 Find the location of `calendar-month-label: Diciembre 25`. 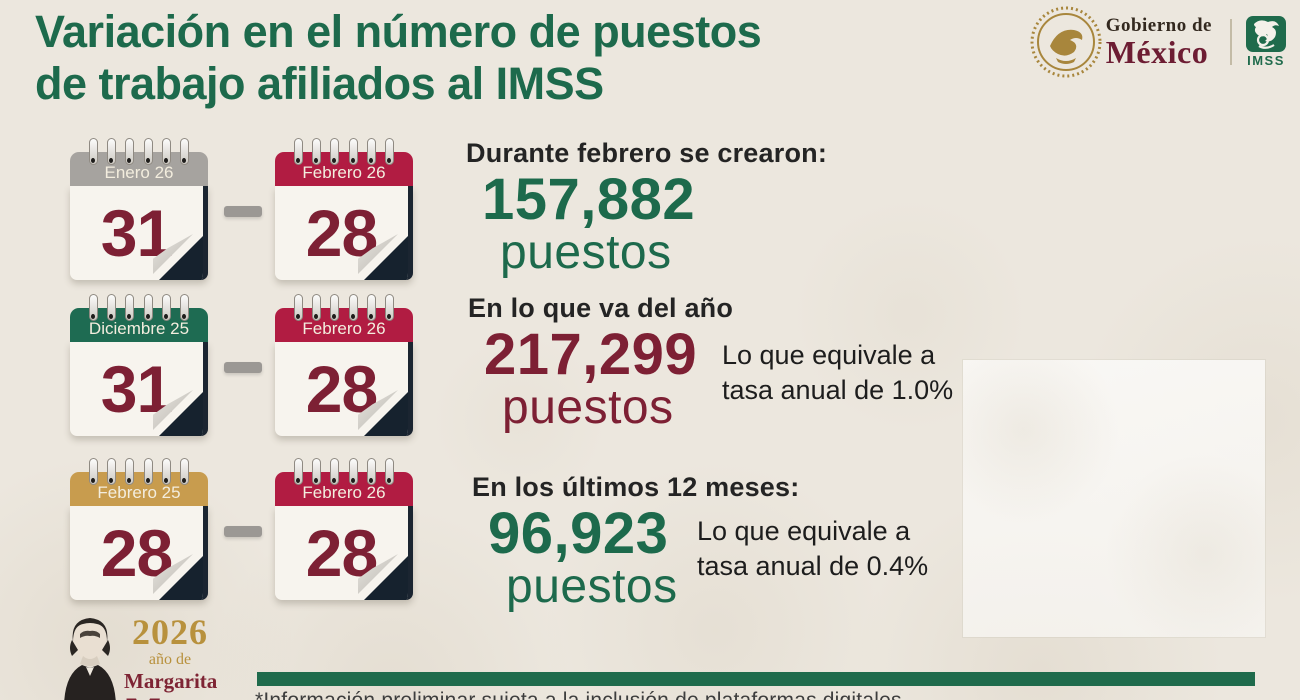

calendar-month-label: Diciembre 25 is located at coordinates (139, 325).